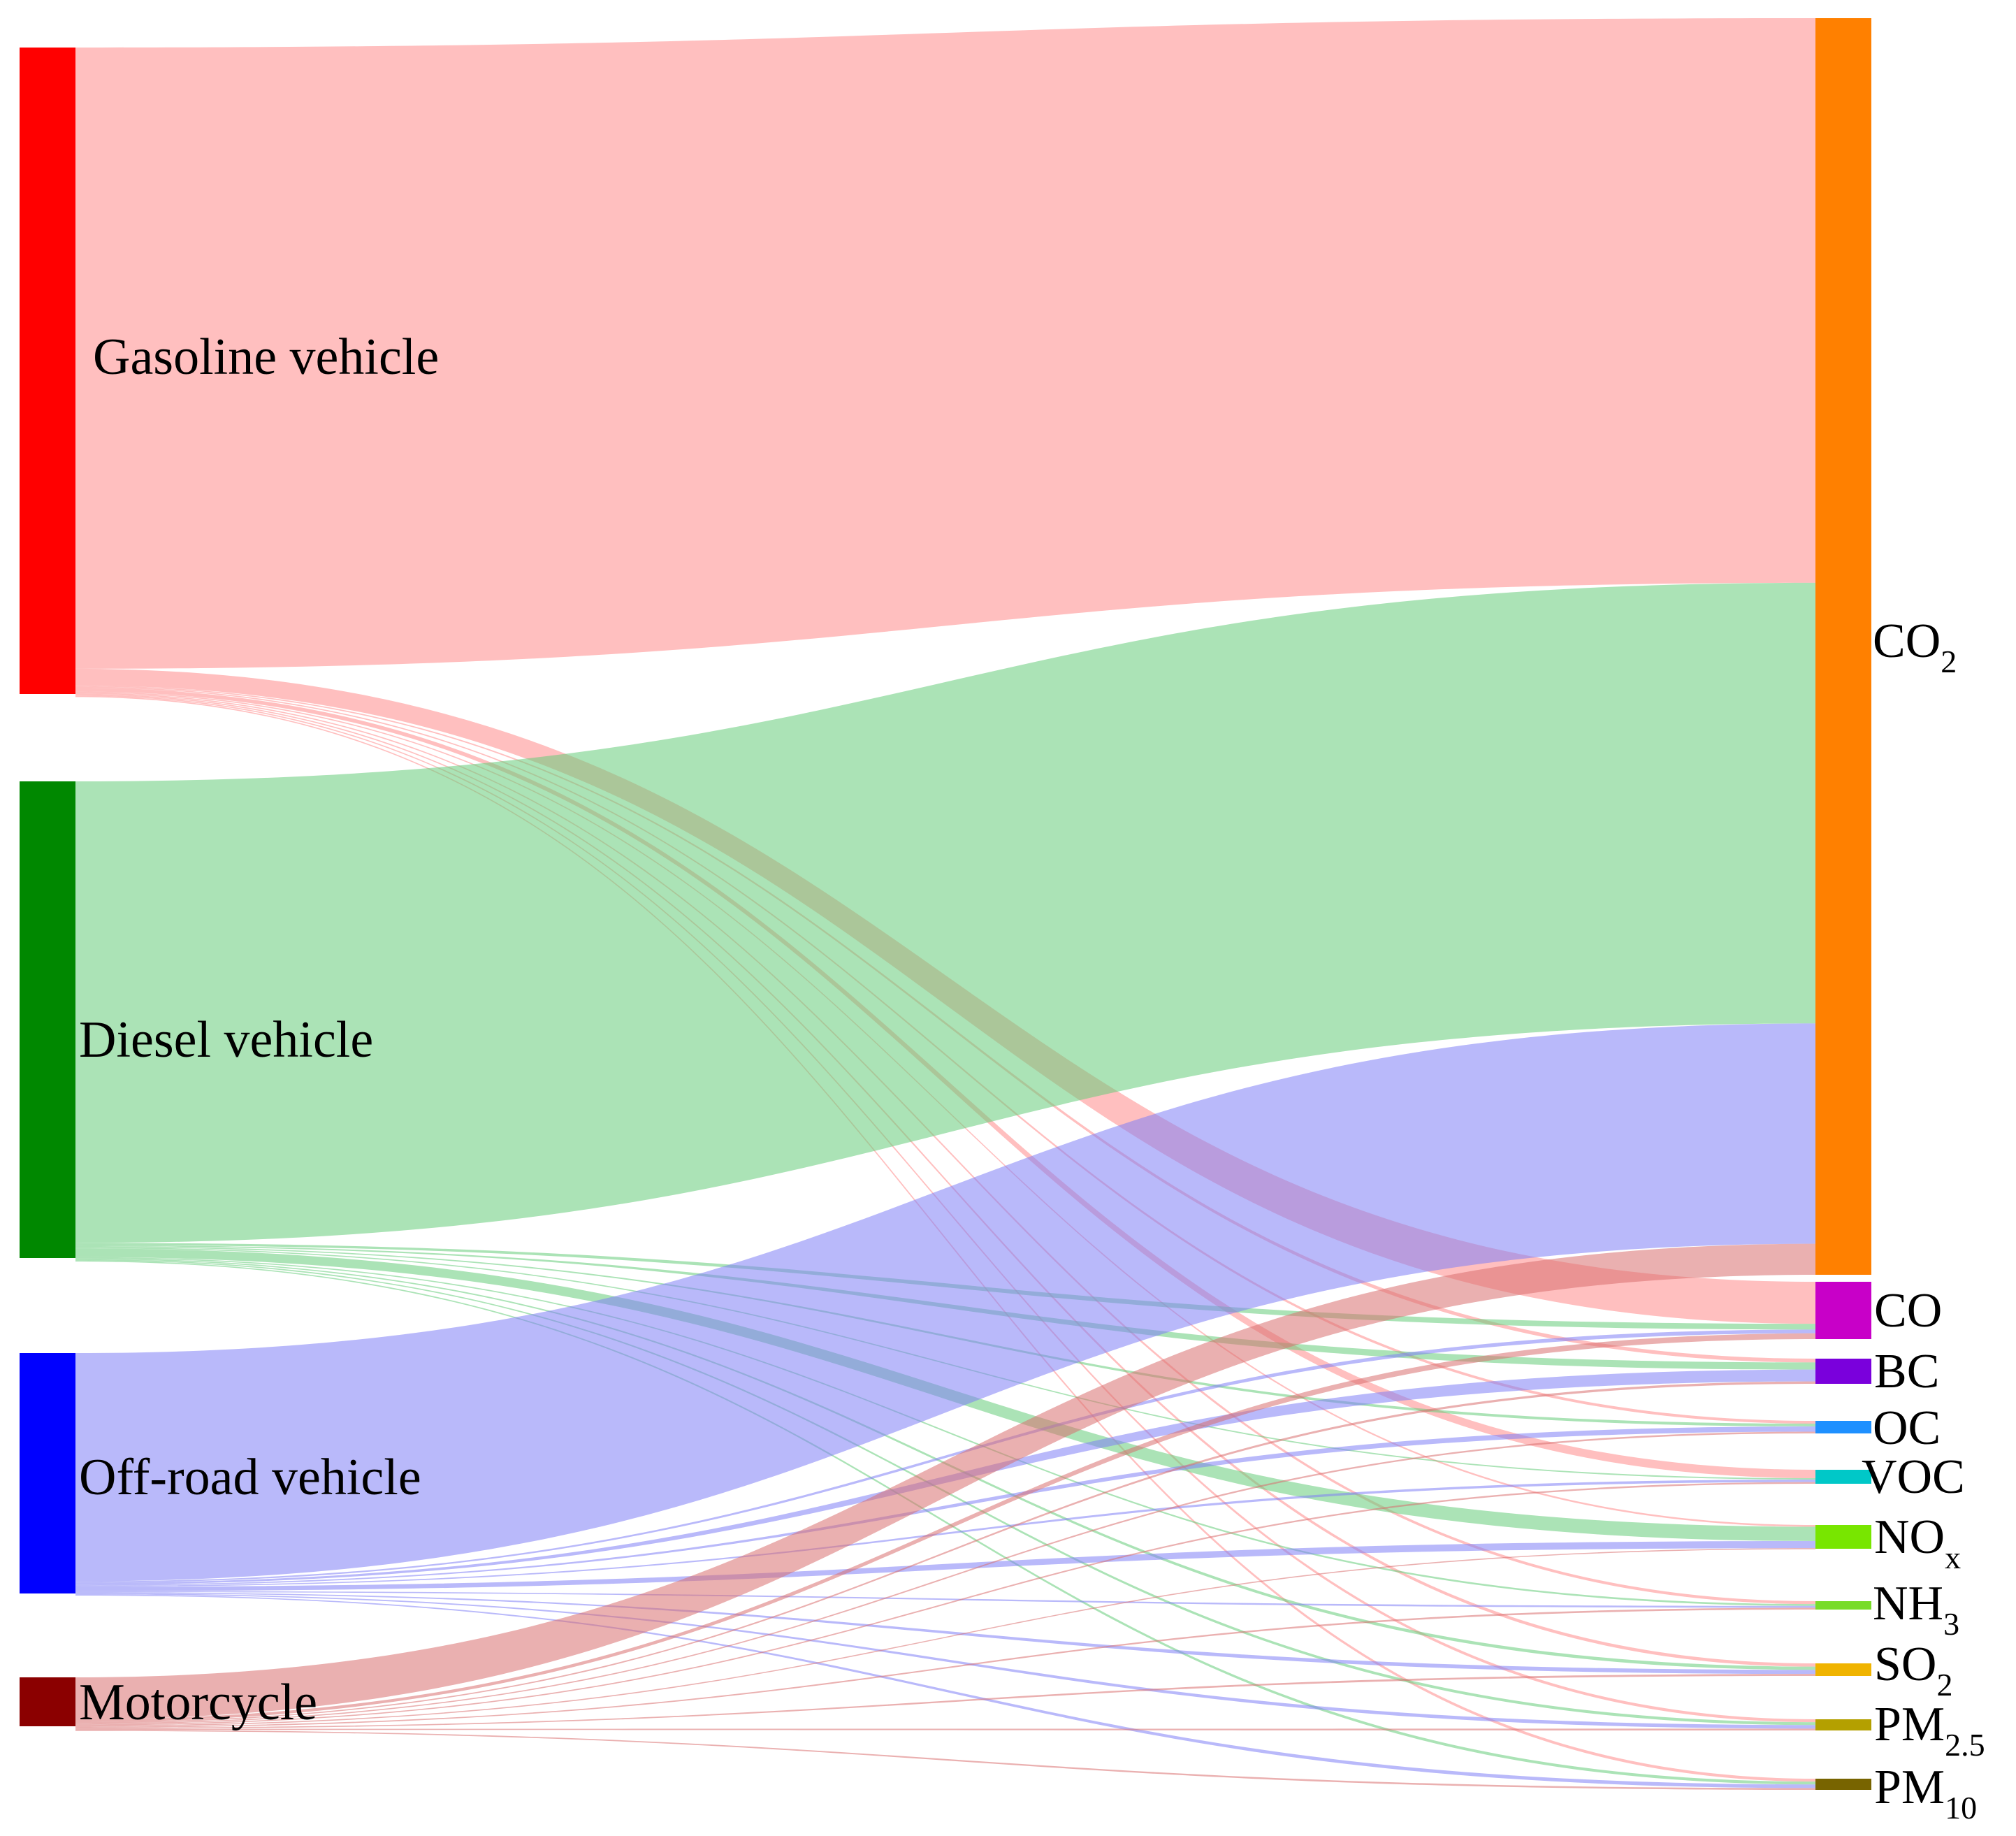 This screenshot has height=1836, width=2016. I want to click on node-nox, so click(1843, 1537).